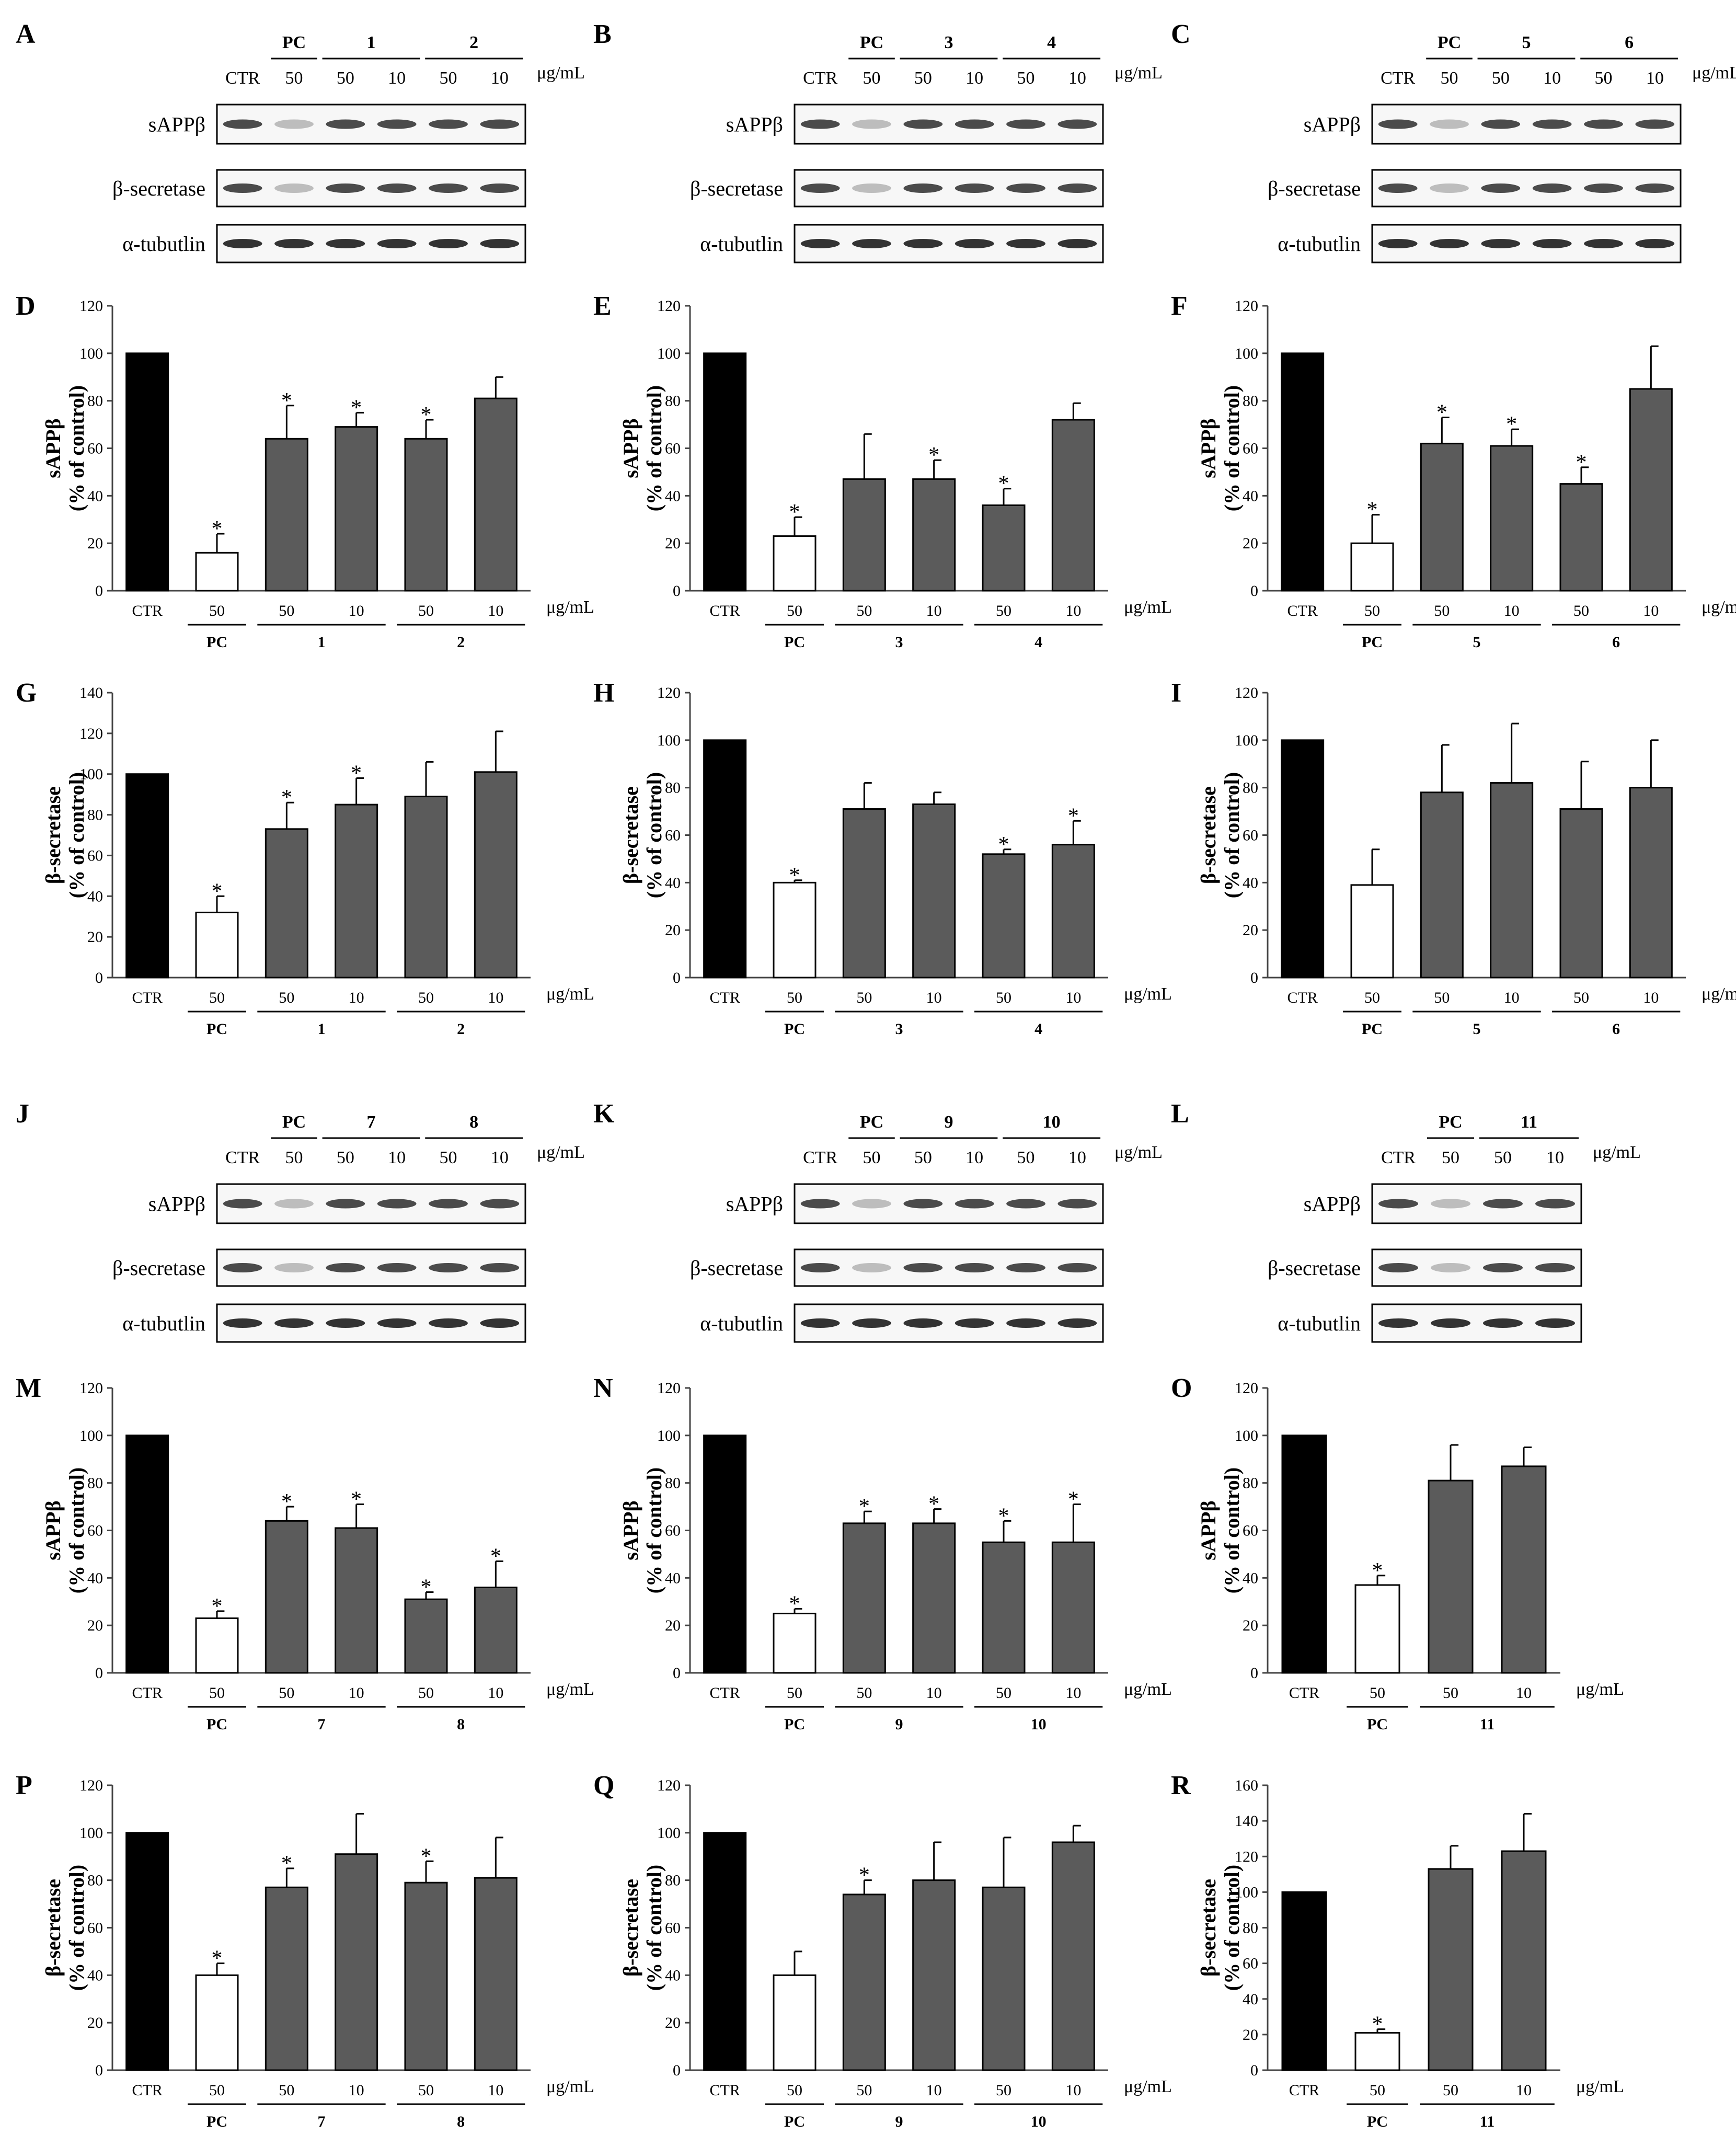 The image size is (1736, 2135). I want to click on y-axis-label: β-secretase, so click(53, 1928).